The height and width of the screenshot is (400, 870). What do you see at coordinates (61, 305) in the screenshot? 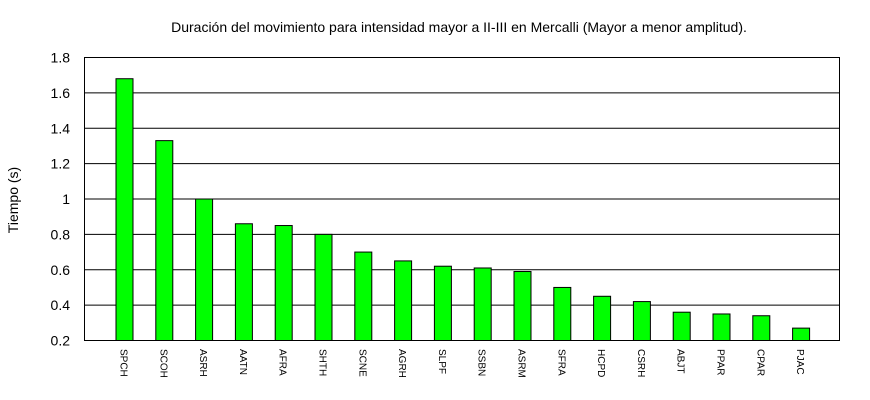
I see `y-tick-label: 0.4` at bounding box center [61, 305].